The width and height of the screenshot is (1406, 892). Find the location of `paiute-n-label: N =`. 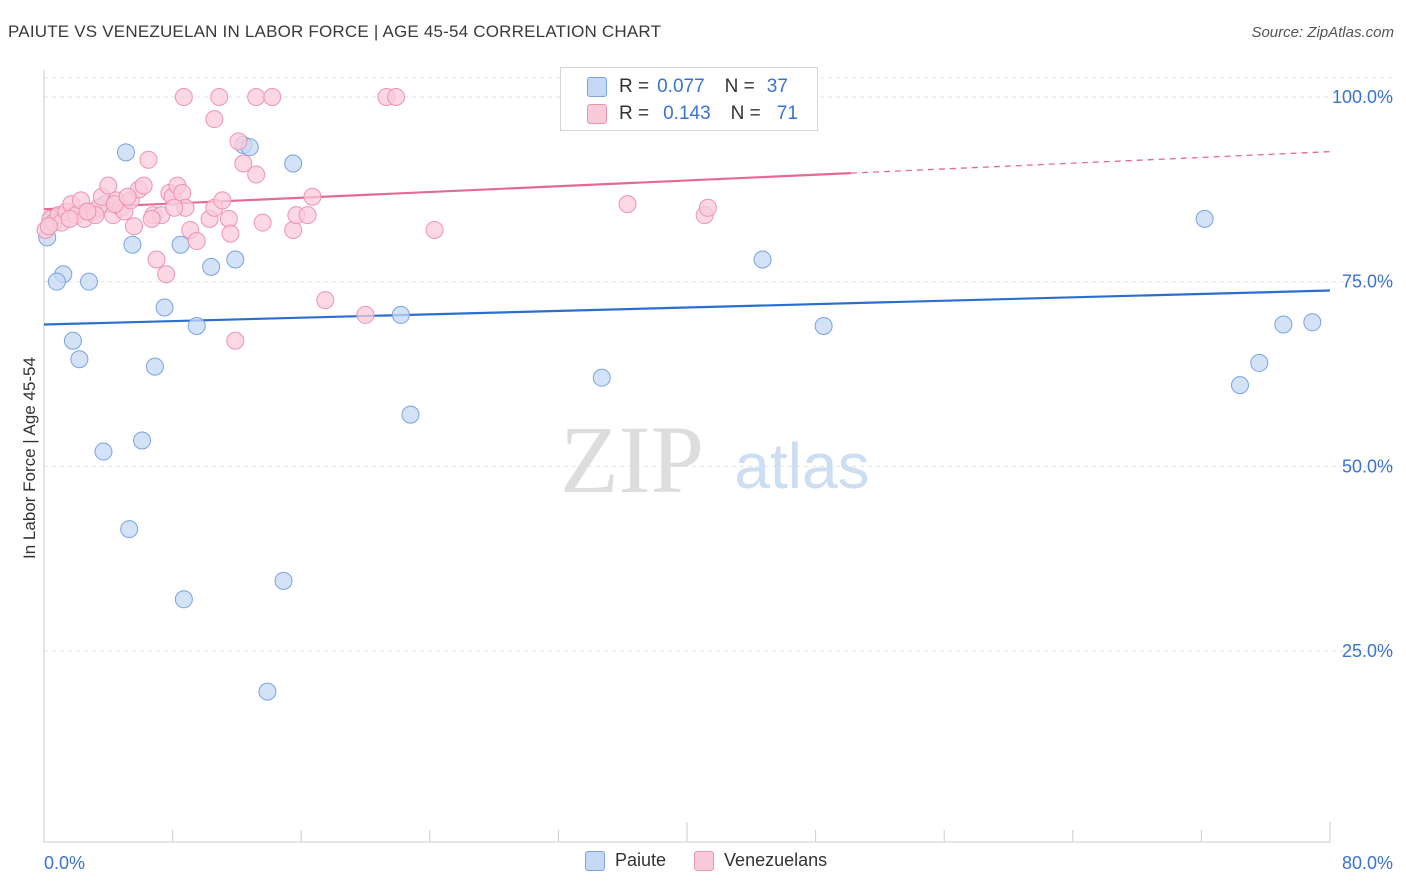

paiute-n-label: N = is located at coordinates (739, 86).